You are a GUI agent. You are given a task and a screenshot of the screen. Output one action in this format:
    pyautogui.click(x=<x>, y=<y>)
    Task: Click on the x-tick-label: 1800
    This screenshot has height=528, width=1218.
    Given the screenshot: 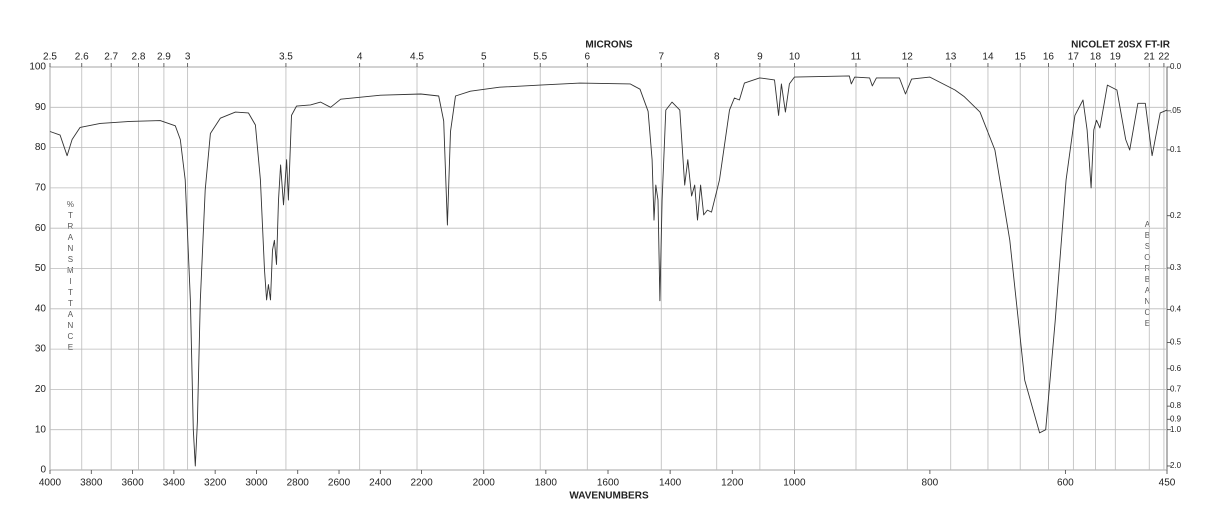 What is the action you would take?
    pyautogui.click(x=546, y=483)
    